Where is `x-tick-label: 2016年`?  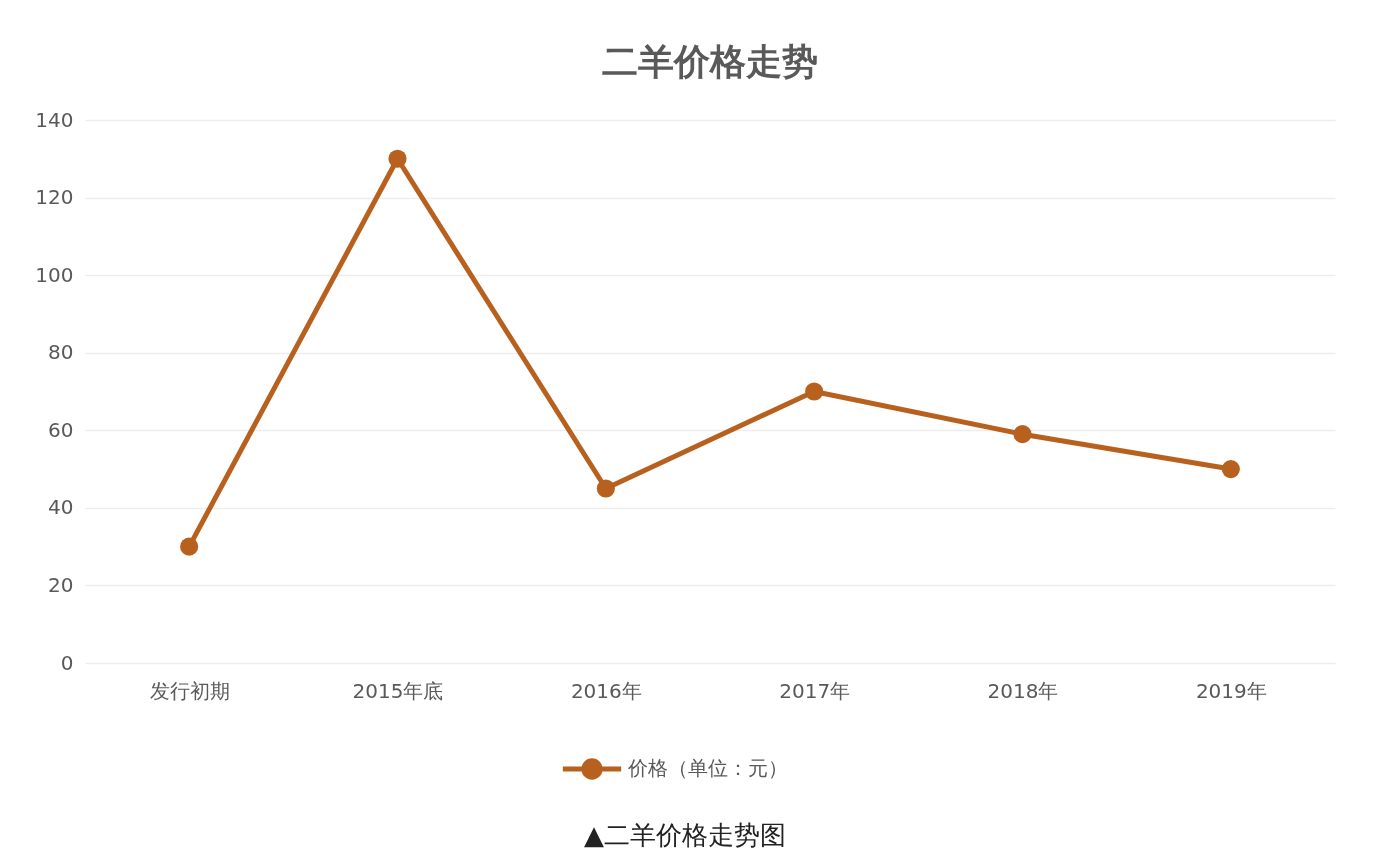 x-tick-label: 2016年 is located at coordinates (606, 690).